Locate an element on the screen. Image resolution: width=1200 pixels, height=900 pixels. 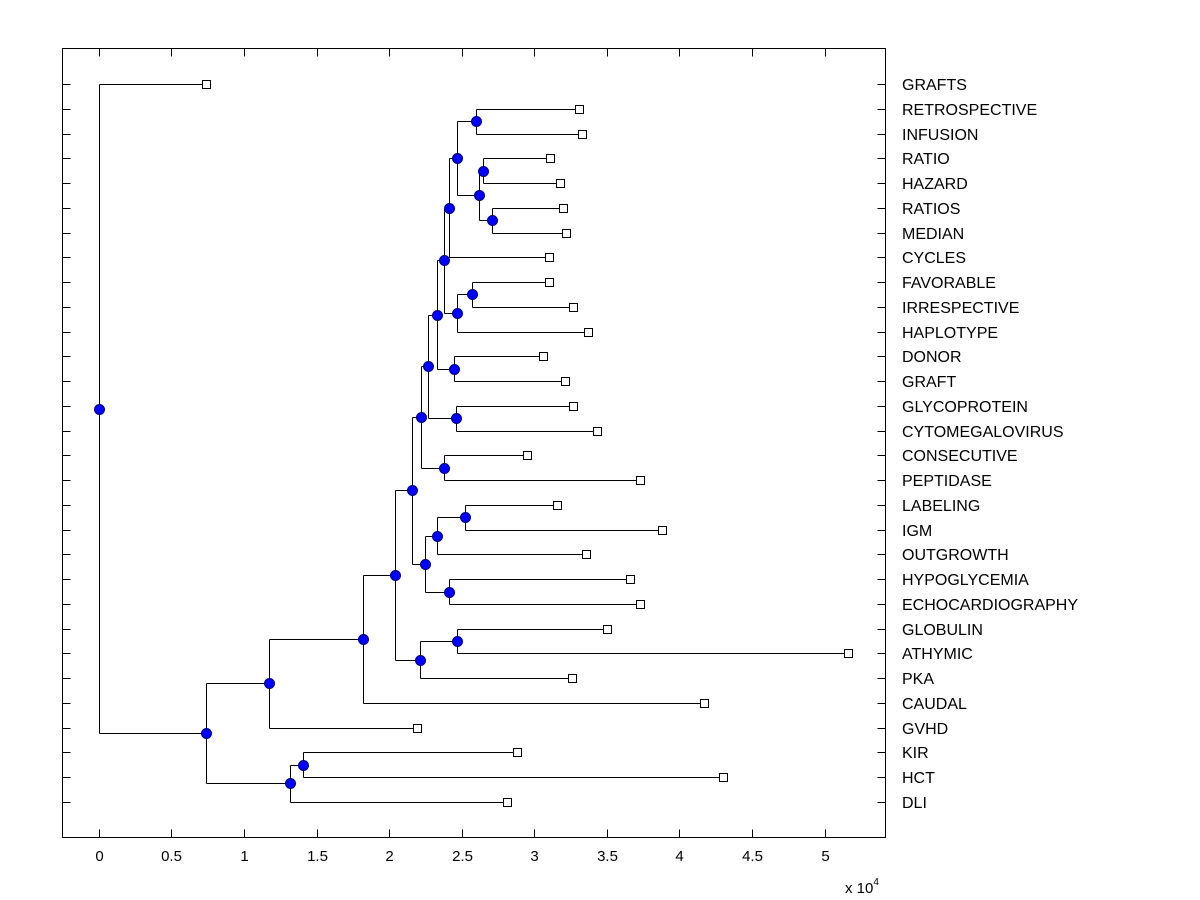
leaf-label: DONOR is located at coordinates (932, 357).